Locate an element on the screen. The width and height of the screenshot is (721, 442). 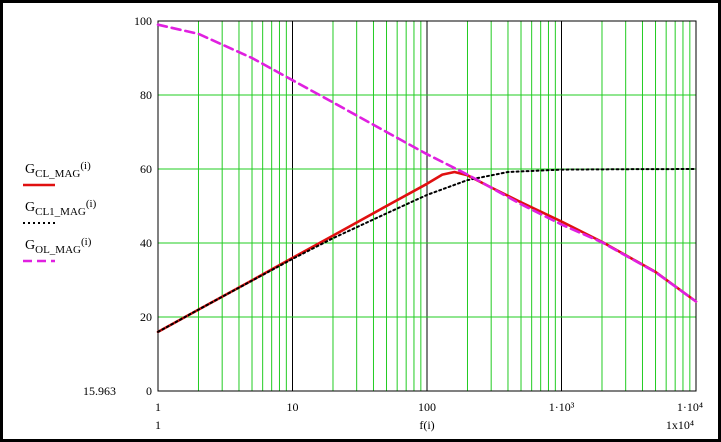
x-axis-label: f(i) is located at coordinates (426, 425).